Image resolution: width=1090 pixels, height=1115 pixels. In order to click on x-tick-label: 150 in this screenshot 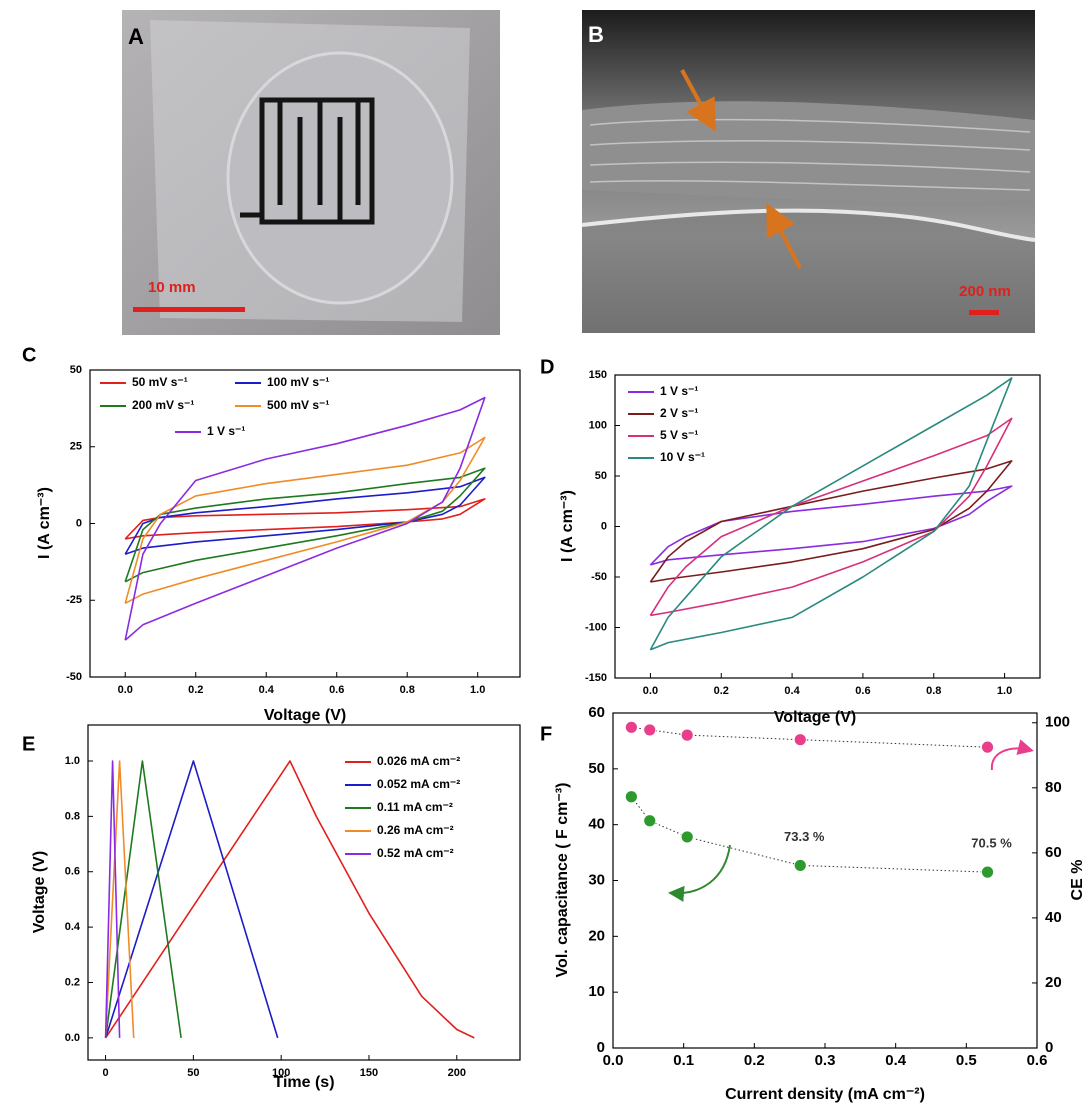, I will do `click(369, 1073)`.